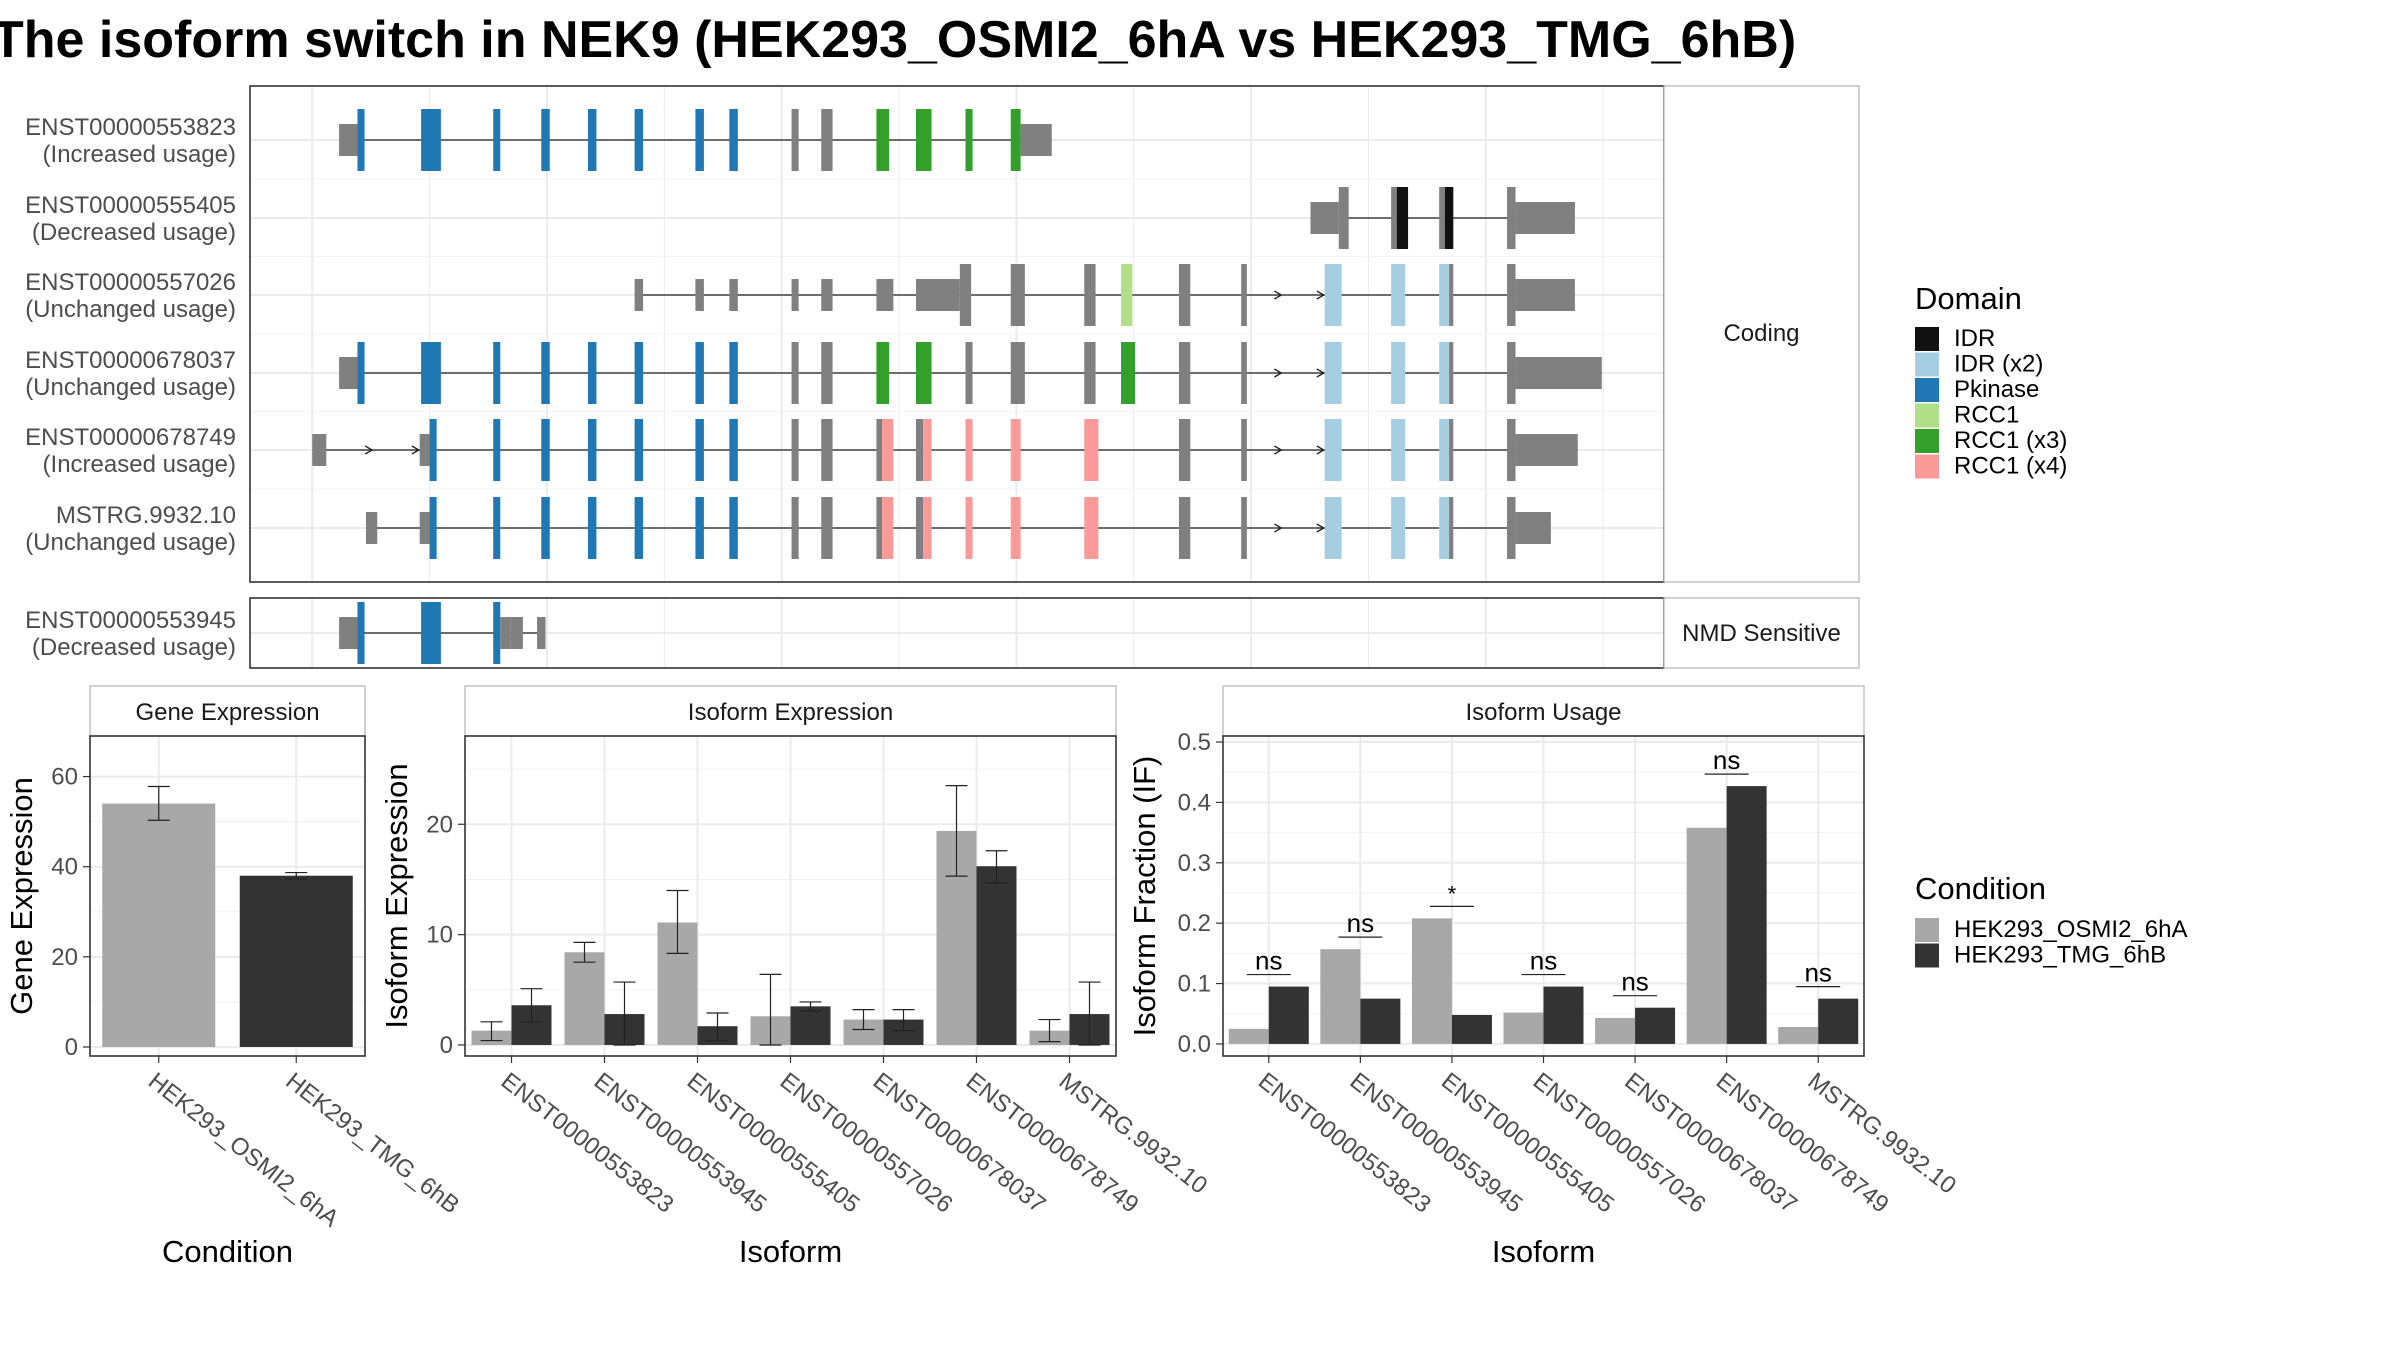  What do you see at coordinates (1761, 334) in the screenshot?
I see `coding-strip` at bounding box center [1761, 334].